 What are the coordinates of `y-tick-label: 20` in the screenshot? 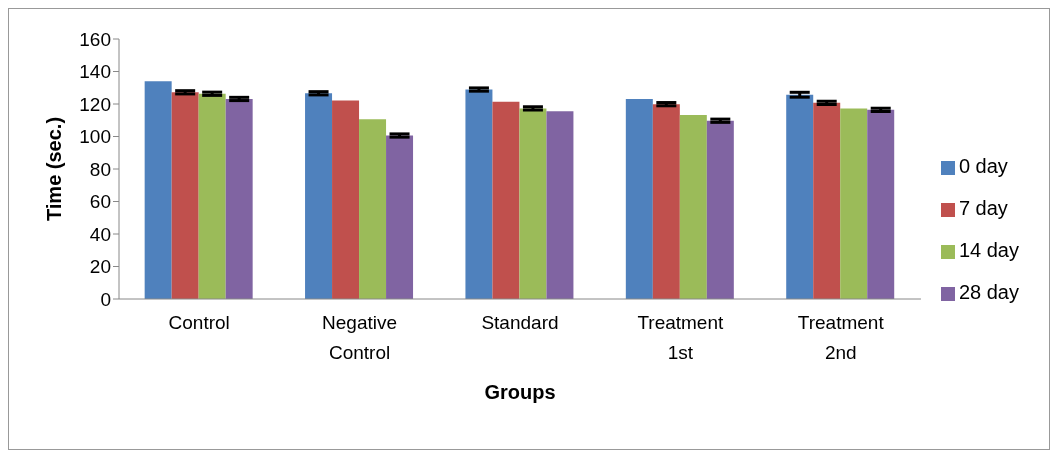 It's located at (100, 267).